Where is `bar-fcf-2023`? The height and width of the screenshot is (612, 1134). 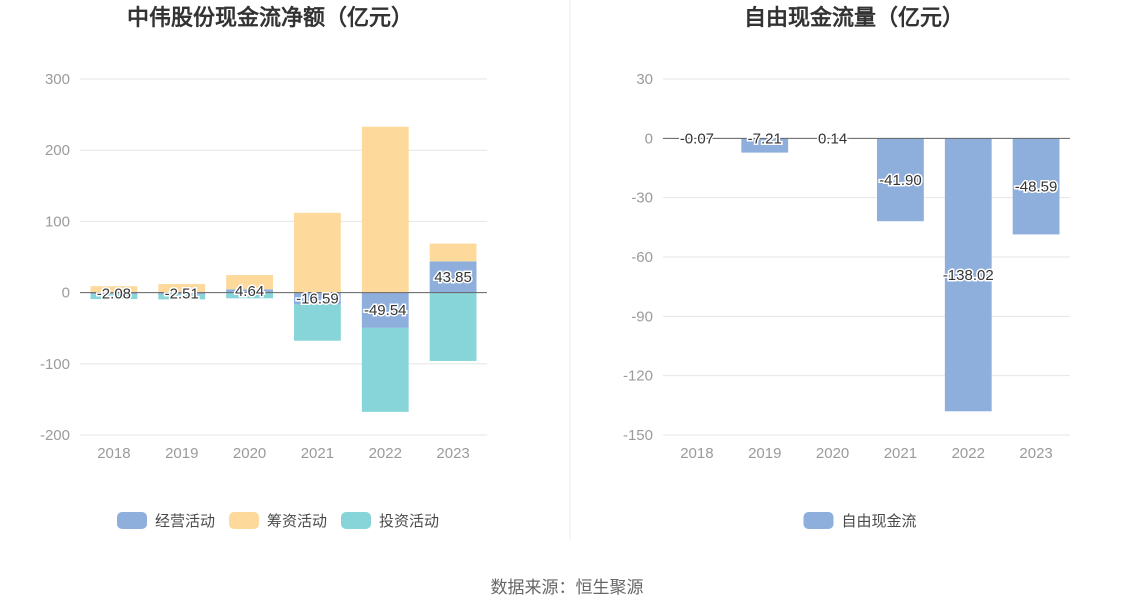 bar-fcf-2023 is located at coordinates (1036, 186).